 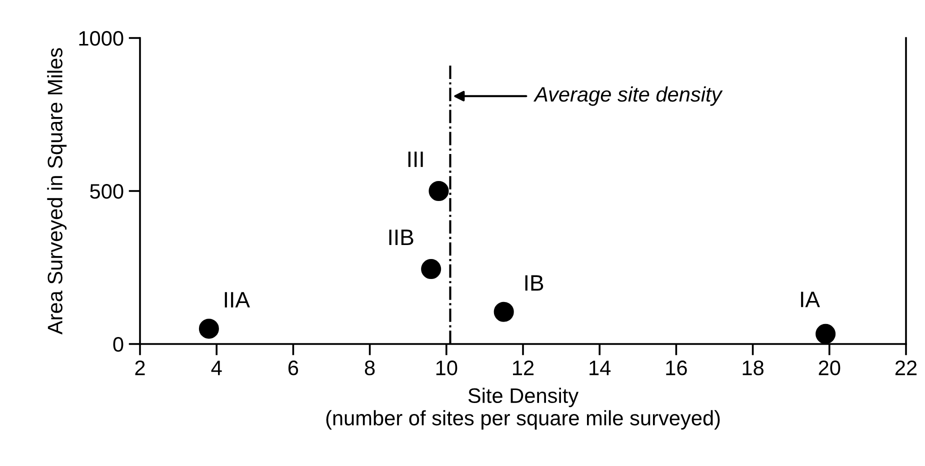 I want to click on x-tick-label: 20, so click(x=829, y=368).